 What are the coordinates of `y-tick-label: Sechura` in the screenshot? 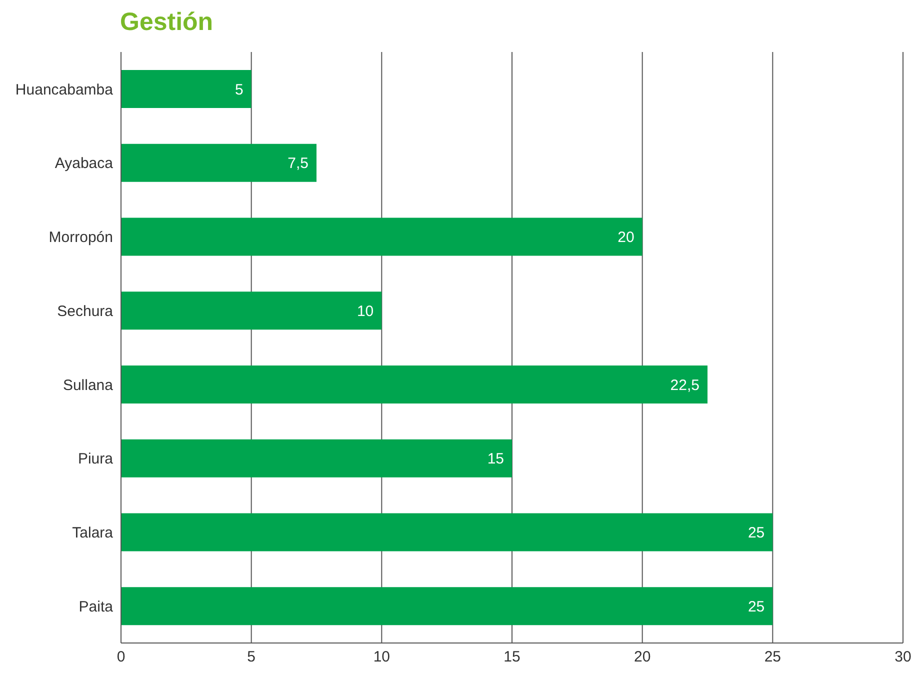 It's located at (85, 311).